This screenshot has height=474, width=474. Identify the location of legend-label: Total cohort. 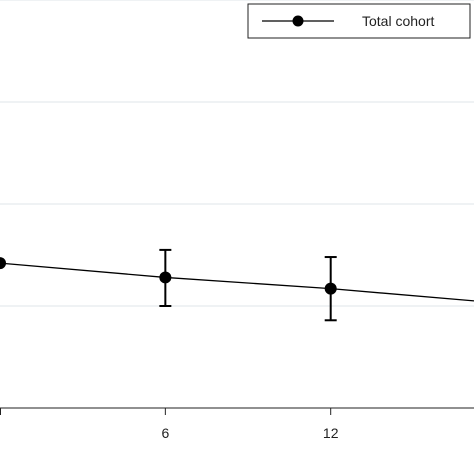
(398, 21).